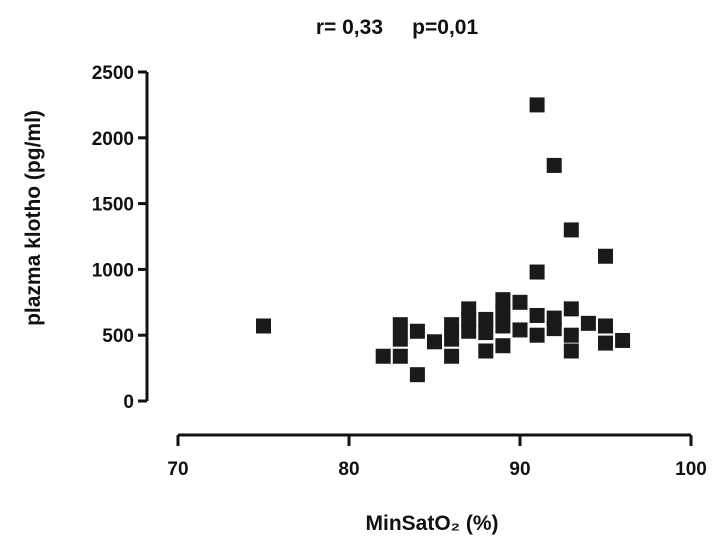 This screenshot has width=714, height=541. What do you see at coordinates (519, 469) in the screenshot?
I see `x-tick-label: 90` at bounding box center [519, 469].